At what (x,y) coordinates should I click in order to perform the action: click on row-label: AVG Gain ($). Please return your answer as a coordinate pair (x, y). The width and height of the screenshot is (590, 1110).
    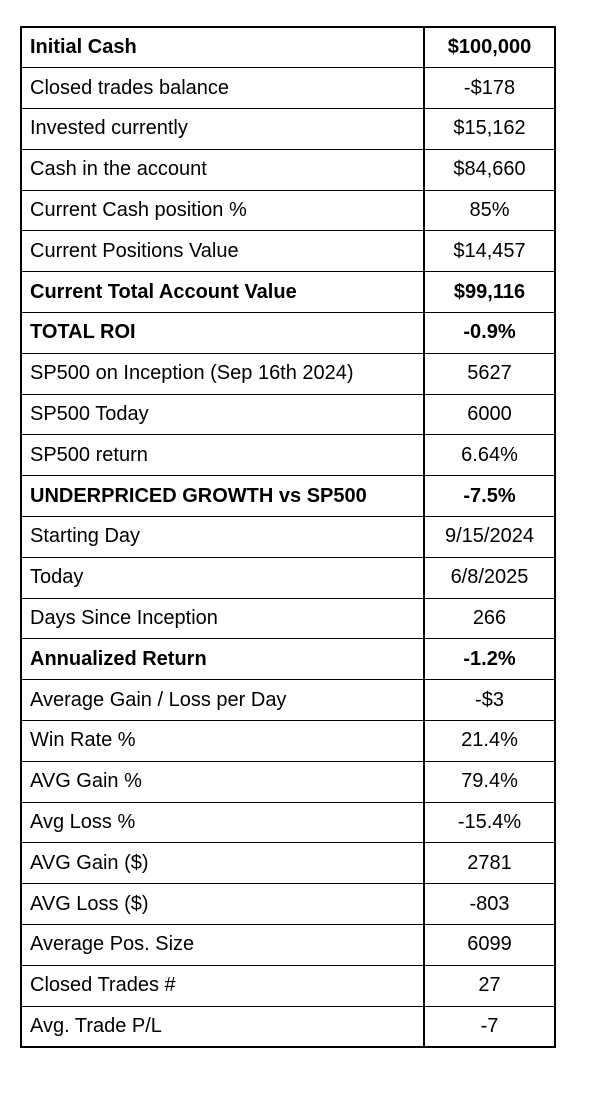
    Looking at the image, I should click on (222, 863).